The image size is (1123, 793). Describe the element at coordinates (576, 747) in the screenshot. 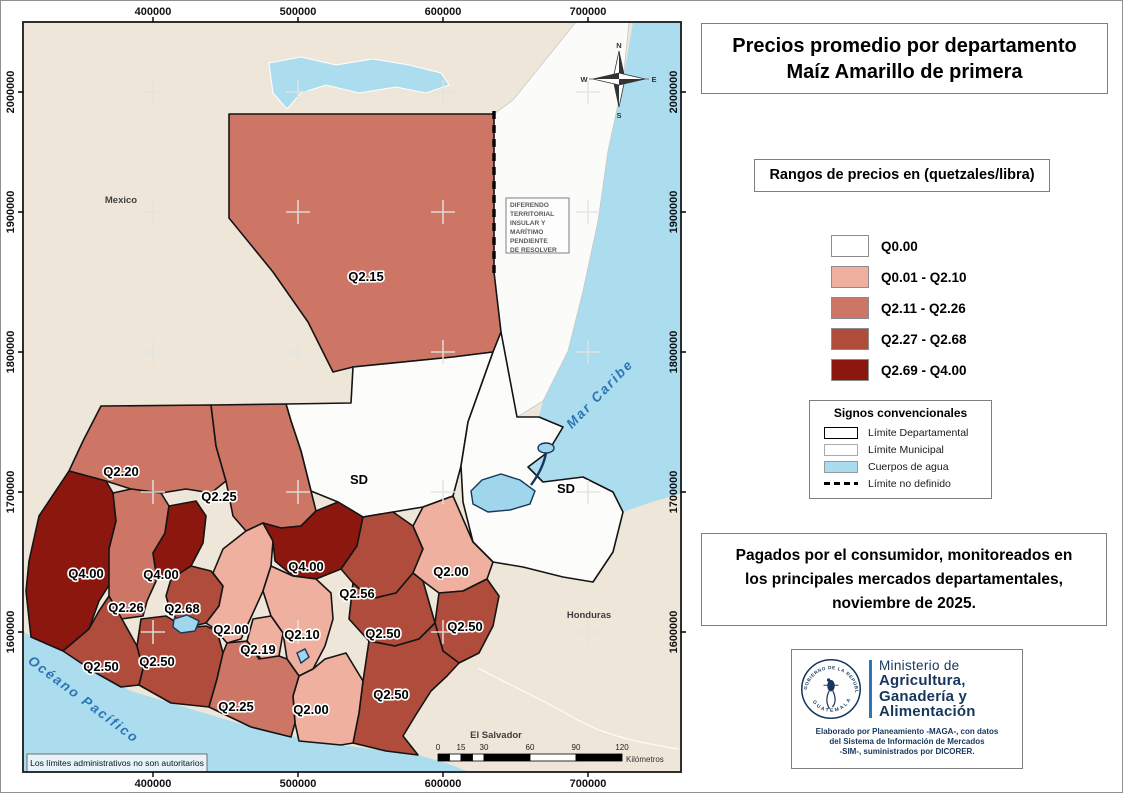

I see `scale-tick: 90` at that location.